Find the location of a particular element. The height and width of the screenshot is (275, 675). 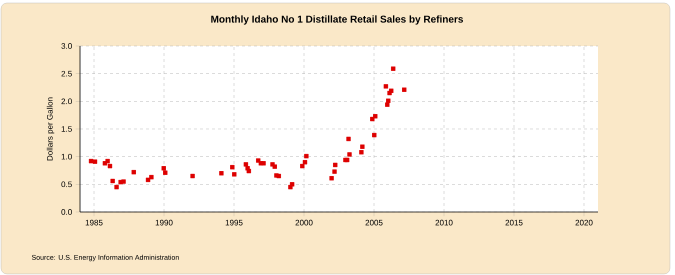

x-tick-label: 2010 is located at coordinates (444, 223).